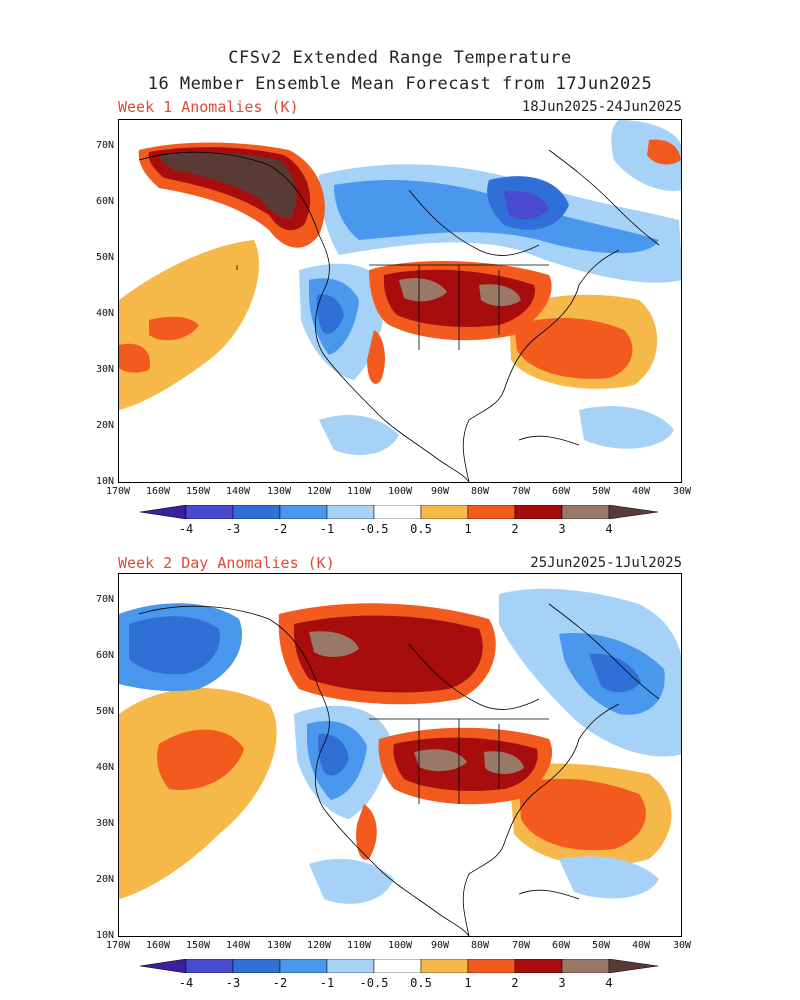 The width and height of the screenshot is (800, 1000). I want to click on panel-1-dates: 18Jun2025-24Jun2025, so click(601, 107).